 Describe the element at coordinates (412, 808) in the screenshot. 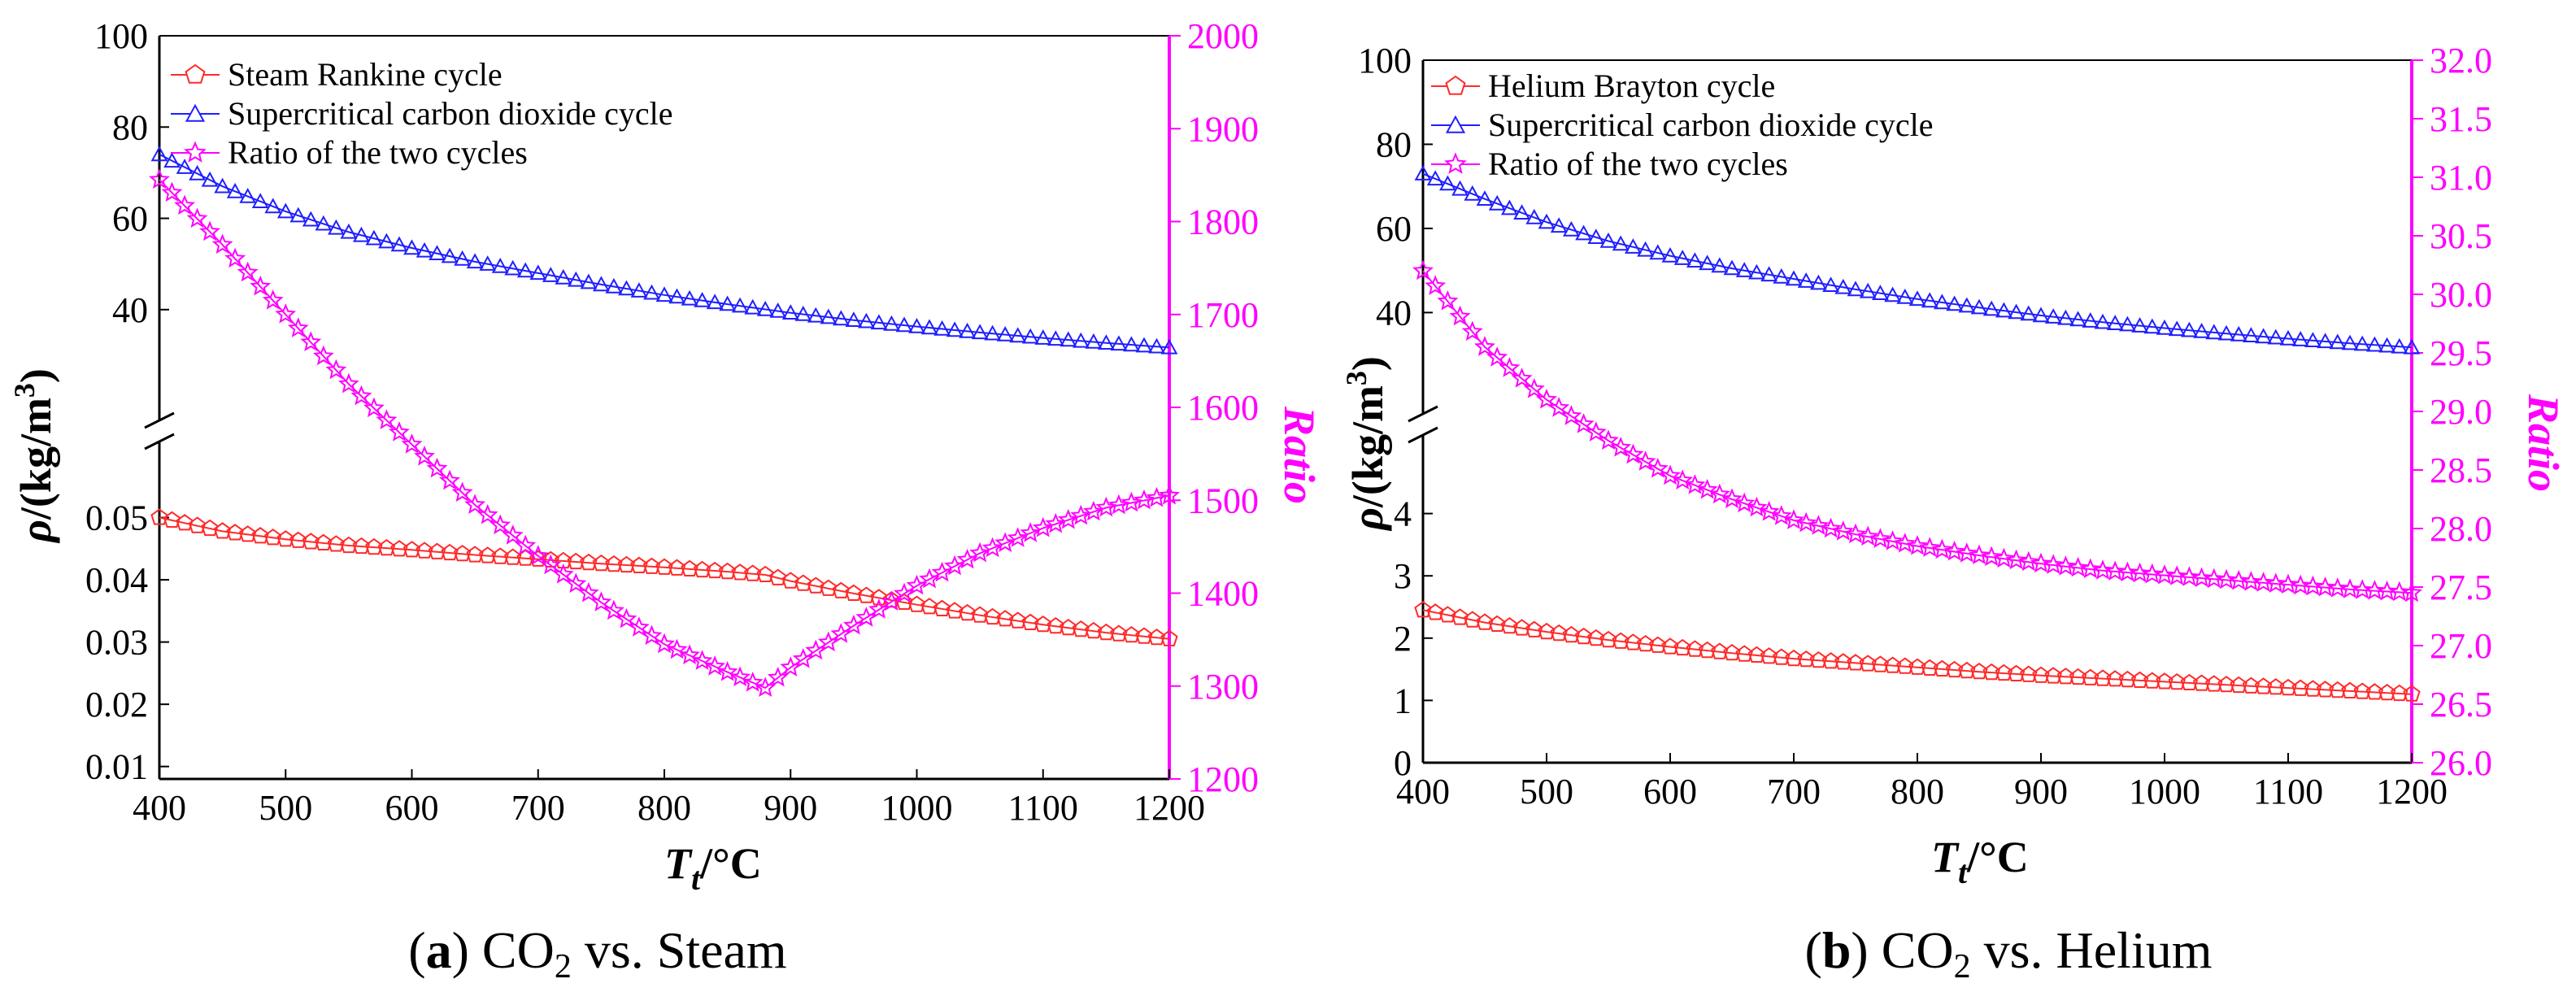

I see `x-tick-label: 600` at that location.